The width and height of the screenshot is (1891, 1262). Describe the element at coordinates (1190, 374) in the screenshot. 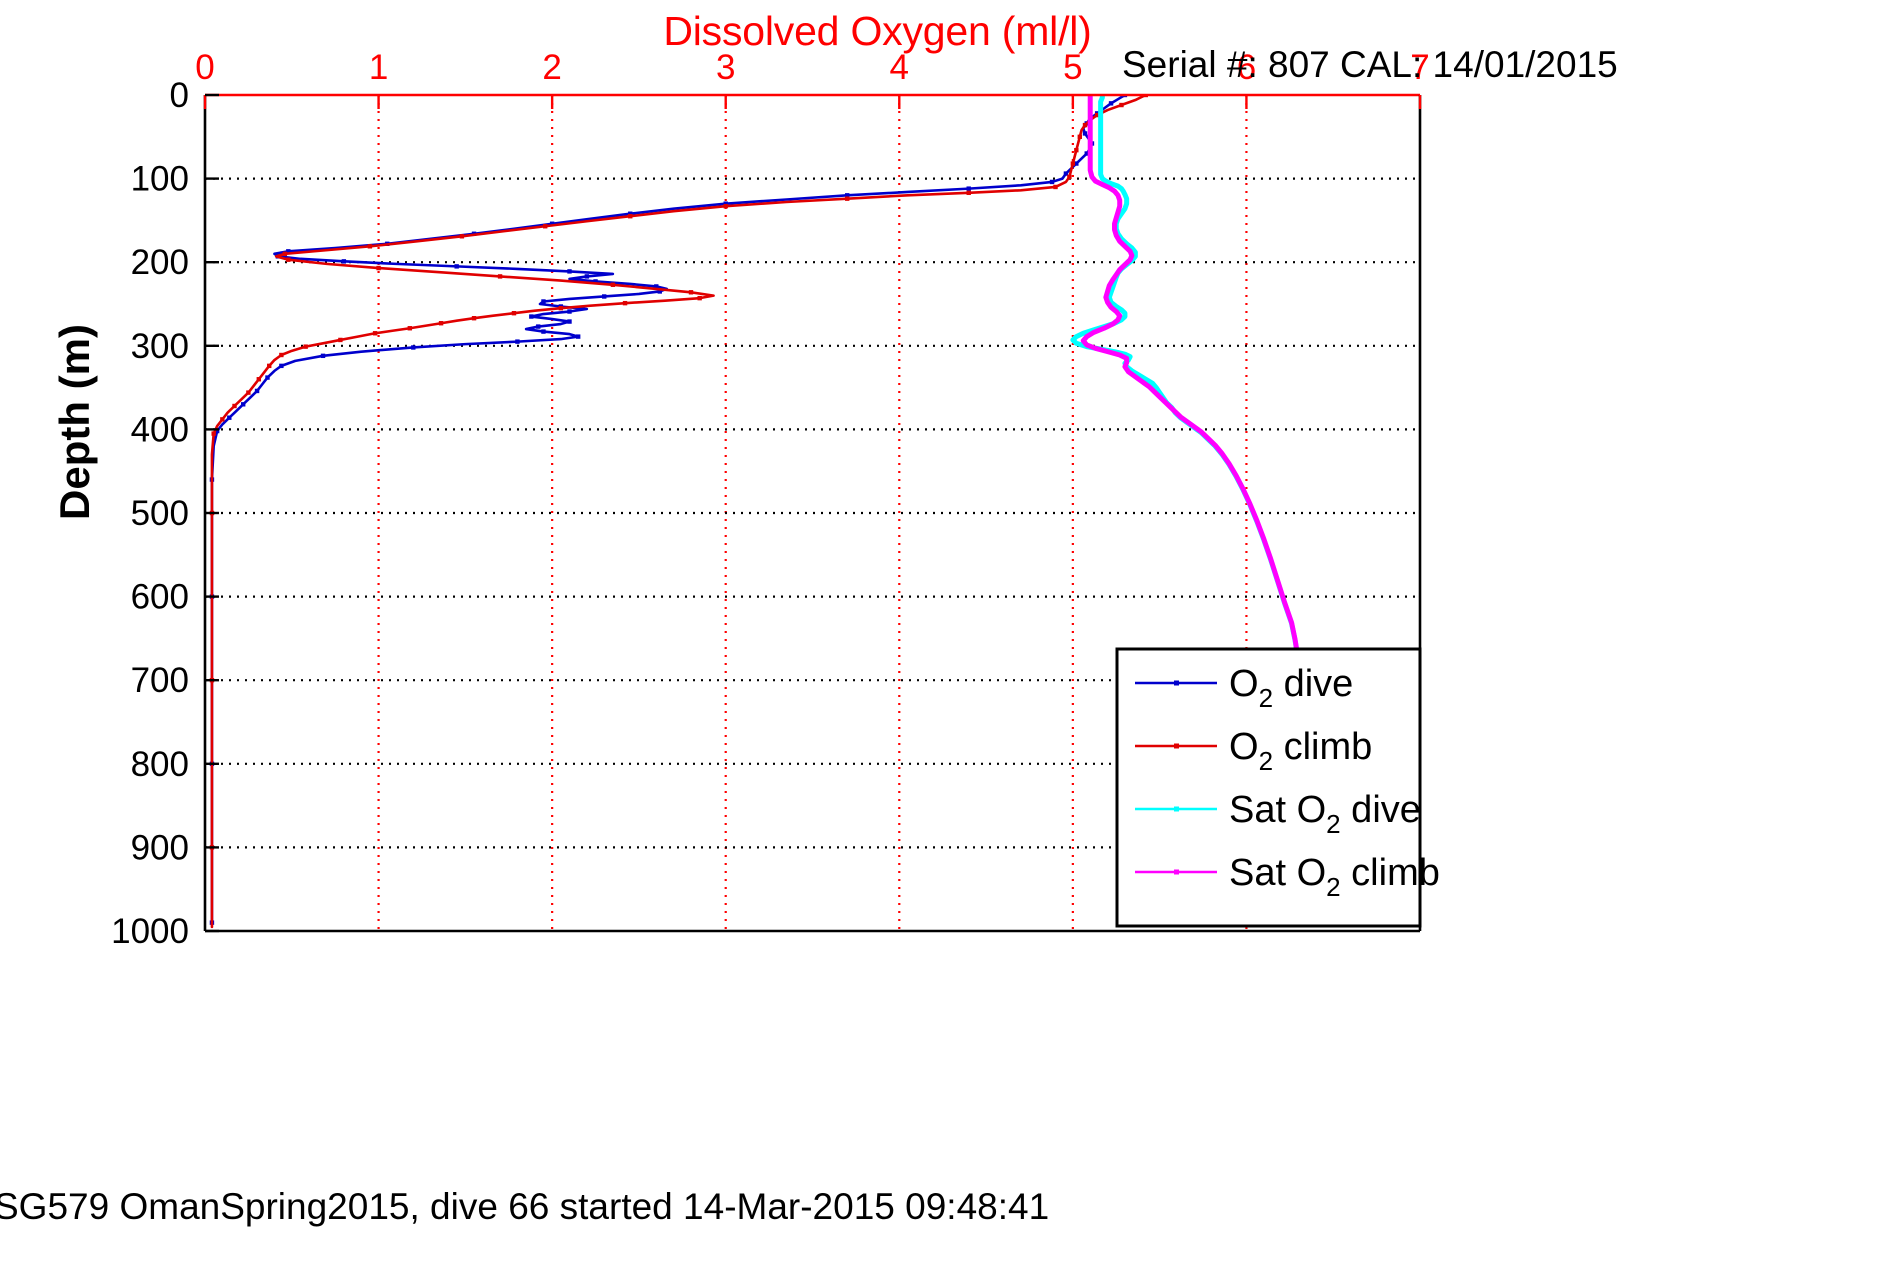

I see `series-line-sat-o2-climb` at that location.